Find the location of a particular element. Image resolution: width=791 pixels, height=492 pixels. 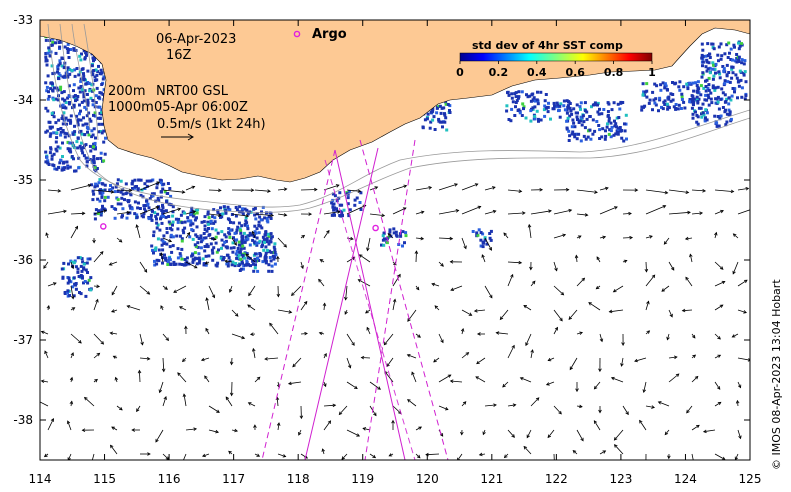

x-tick-label: 118 is located at coordinates (298, 479).